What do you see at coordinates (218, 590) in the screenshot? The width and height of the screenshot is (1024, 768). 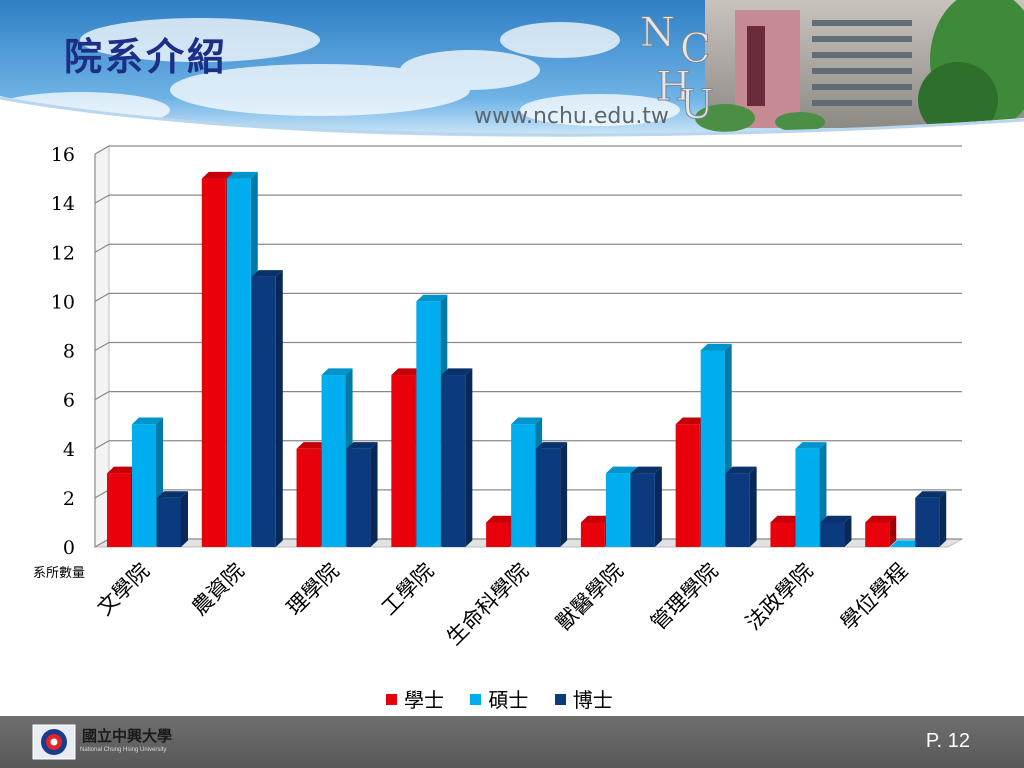 I see `x-tick-label: 農資院` at bounding box center [218, 590].